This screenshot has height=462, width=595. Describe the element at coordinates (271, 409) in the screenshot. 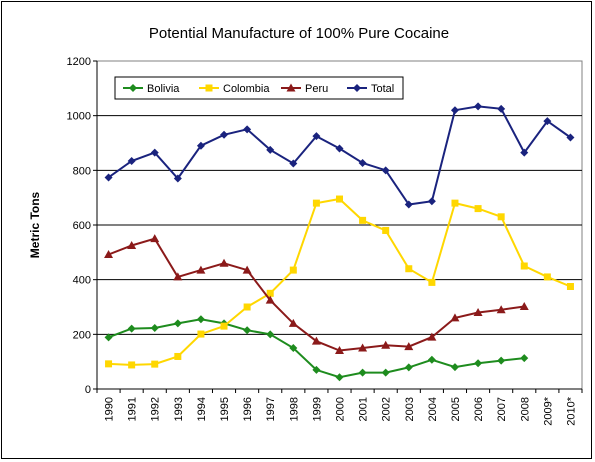

I see `x-tick-label: 1997` at that location.